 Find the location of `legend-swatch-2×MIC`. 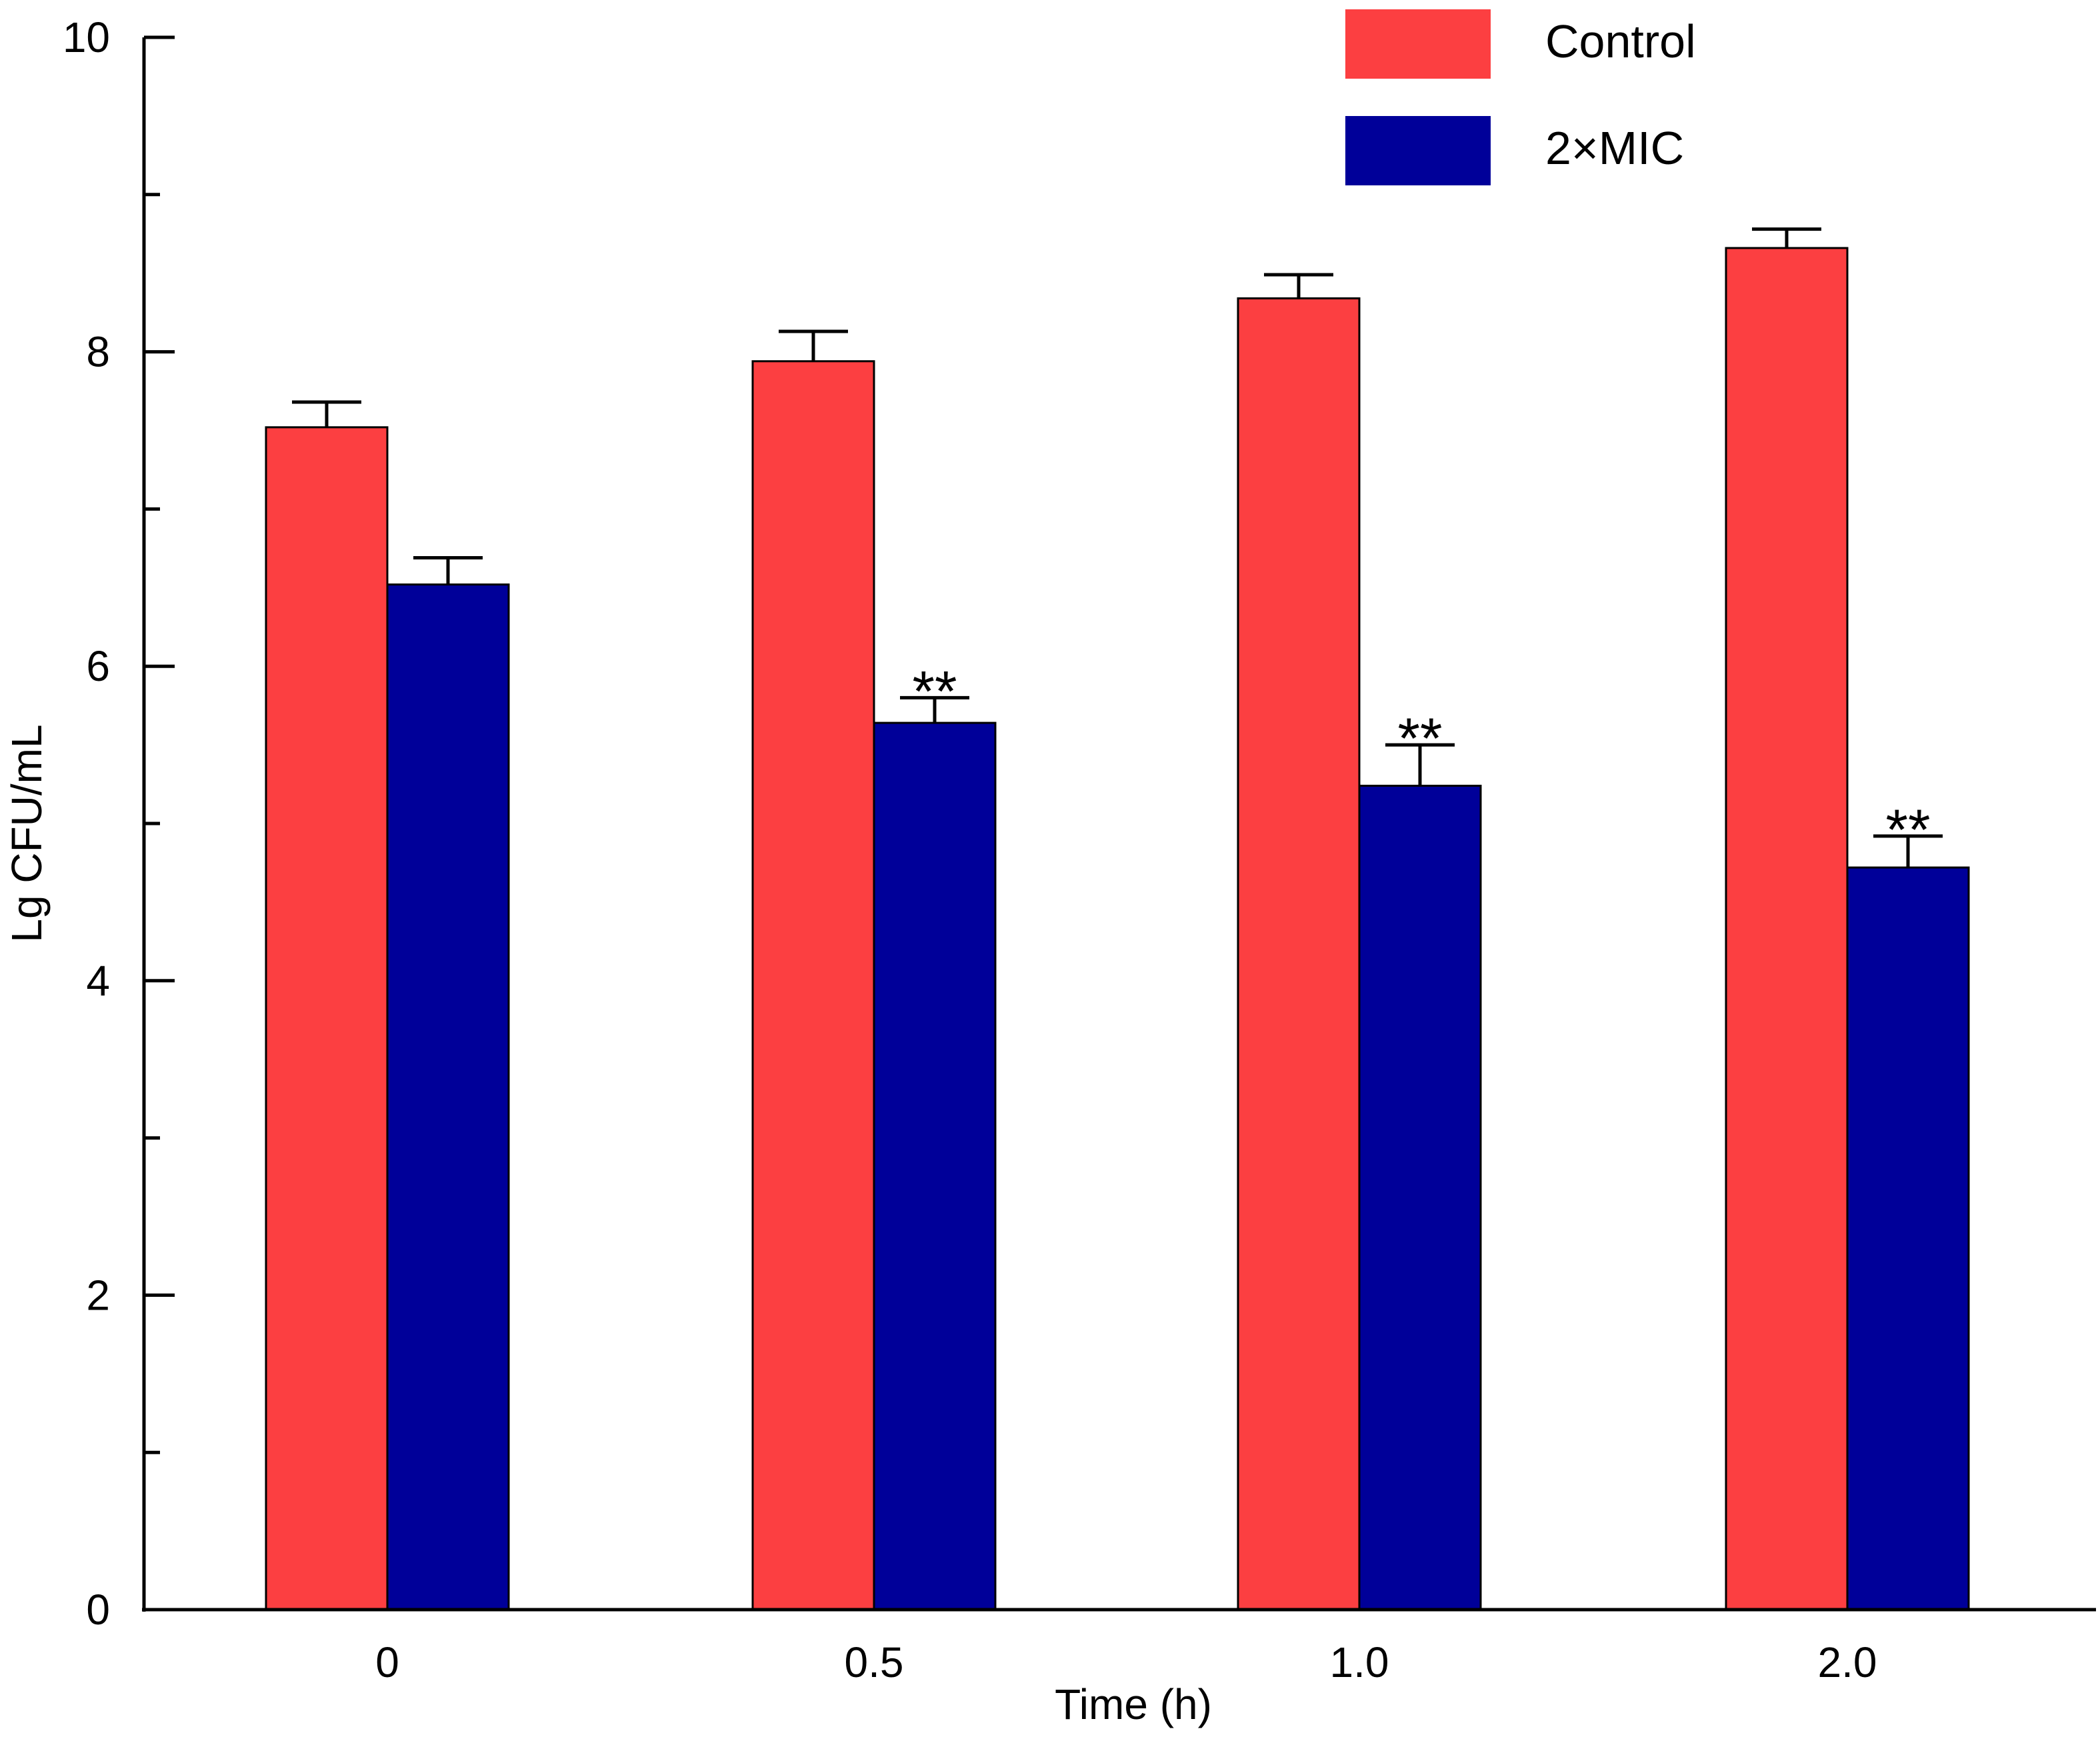

legend-swatch-2×MIC is located at coordinates (1418, 151).